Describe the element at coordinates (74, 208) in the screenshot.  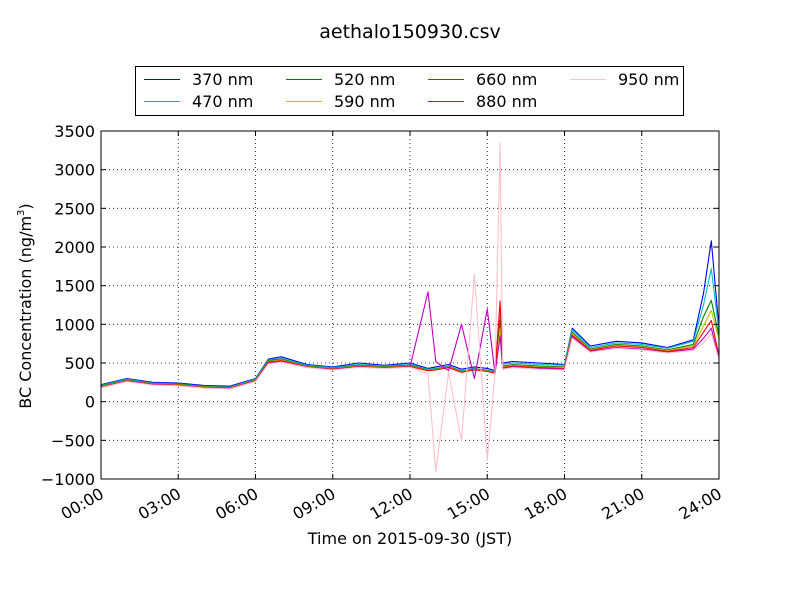
I see `y-tick-label: 2500` at that location.